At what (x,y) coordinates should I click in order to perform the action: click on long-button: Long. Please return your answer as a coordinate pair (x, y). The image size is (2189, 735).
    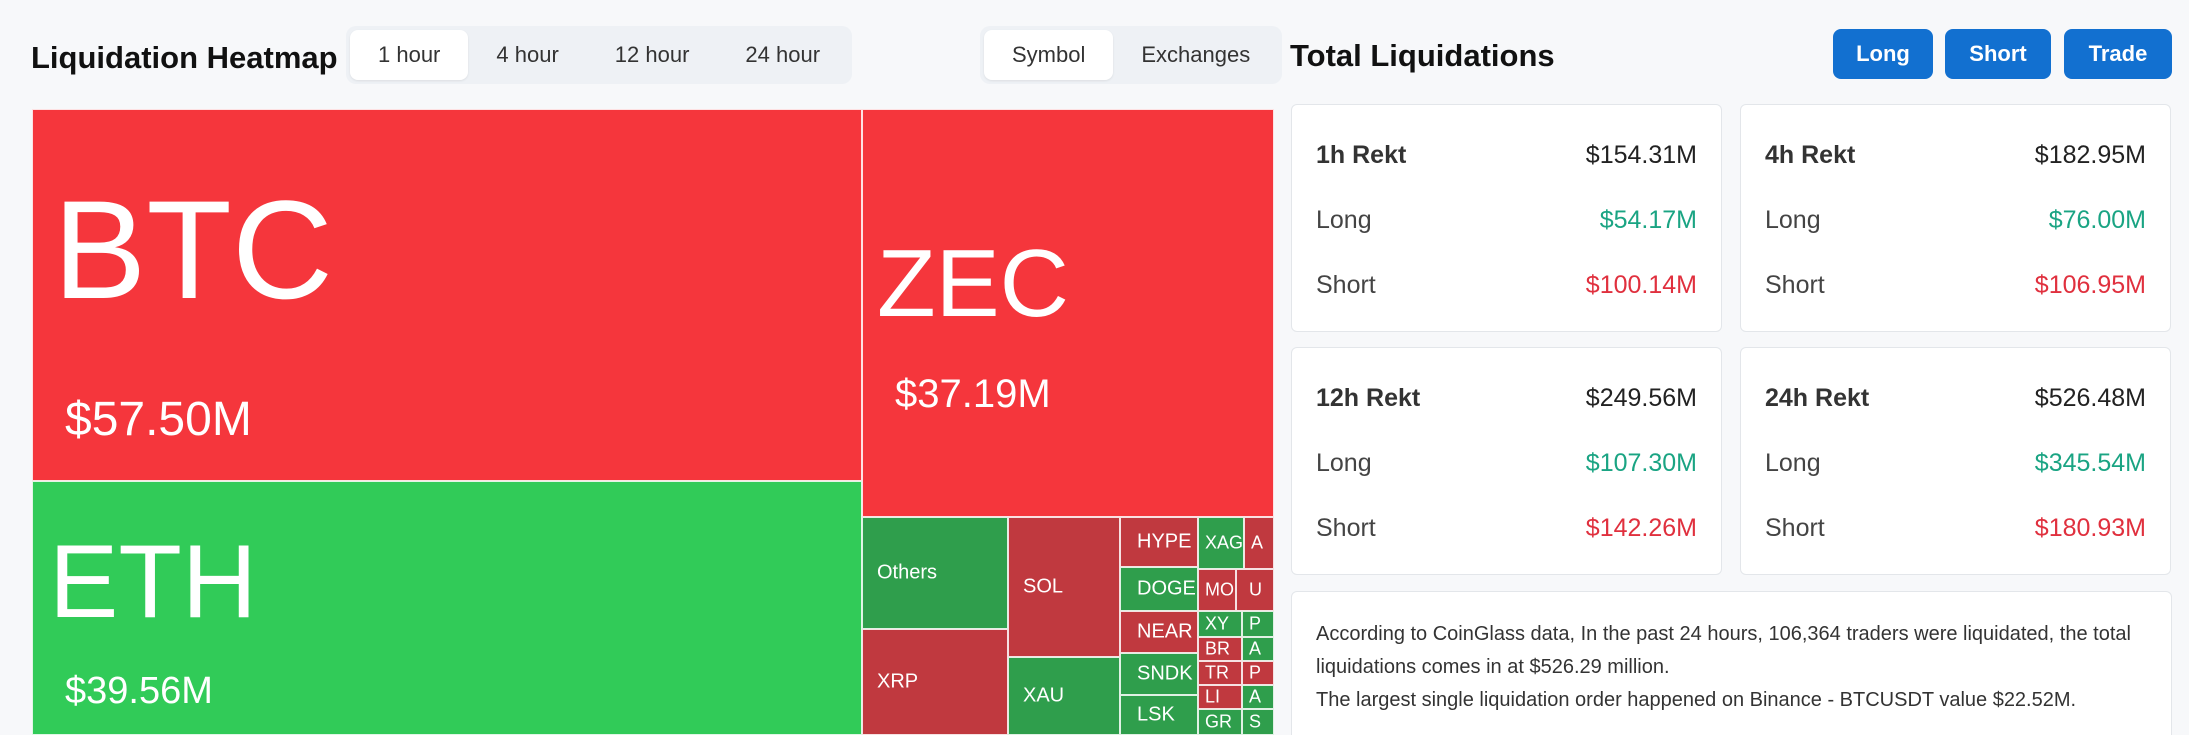
    Looking at the image, I should click on (1883, 54).